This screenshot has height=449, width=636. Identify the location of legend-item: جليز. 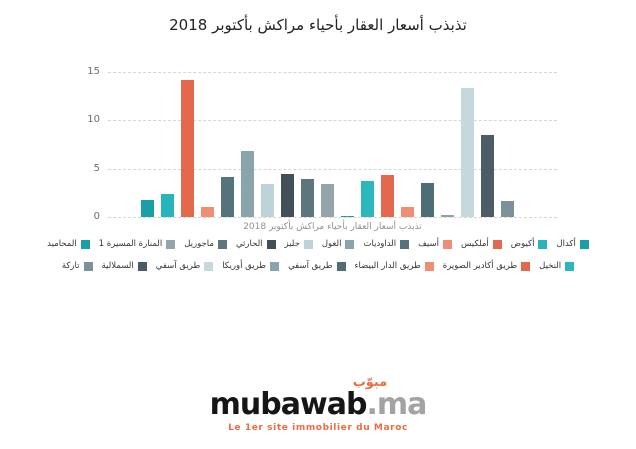
(299, 244).